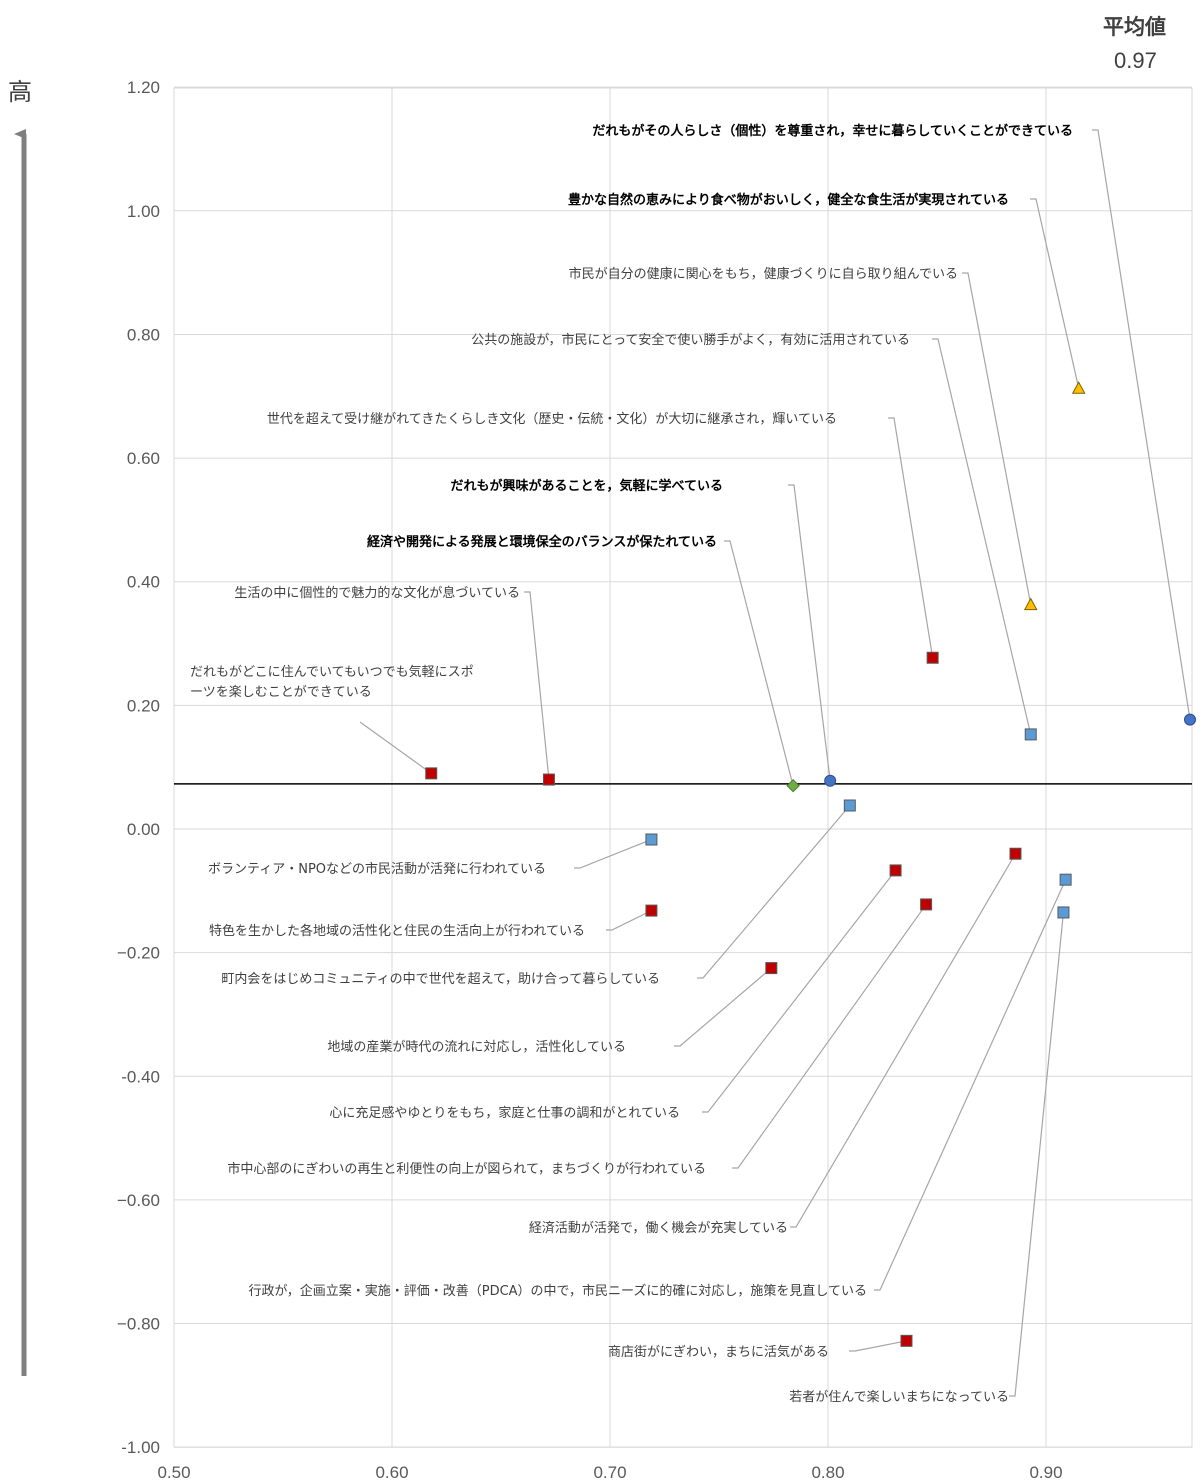 This screenshot has width=1200, height=1484. Describe the element at coordinates (20, 92) in the screenshot. I see `y-axis-label: 高` at that location.